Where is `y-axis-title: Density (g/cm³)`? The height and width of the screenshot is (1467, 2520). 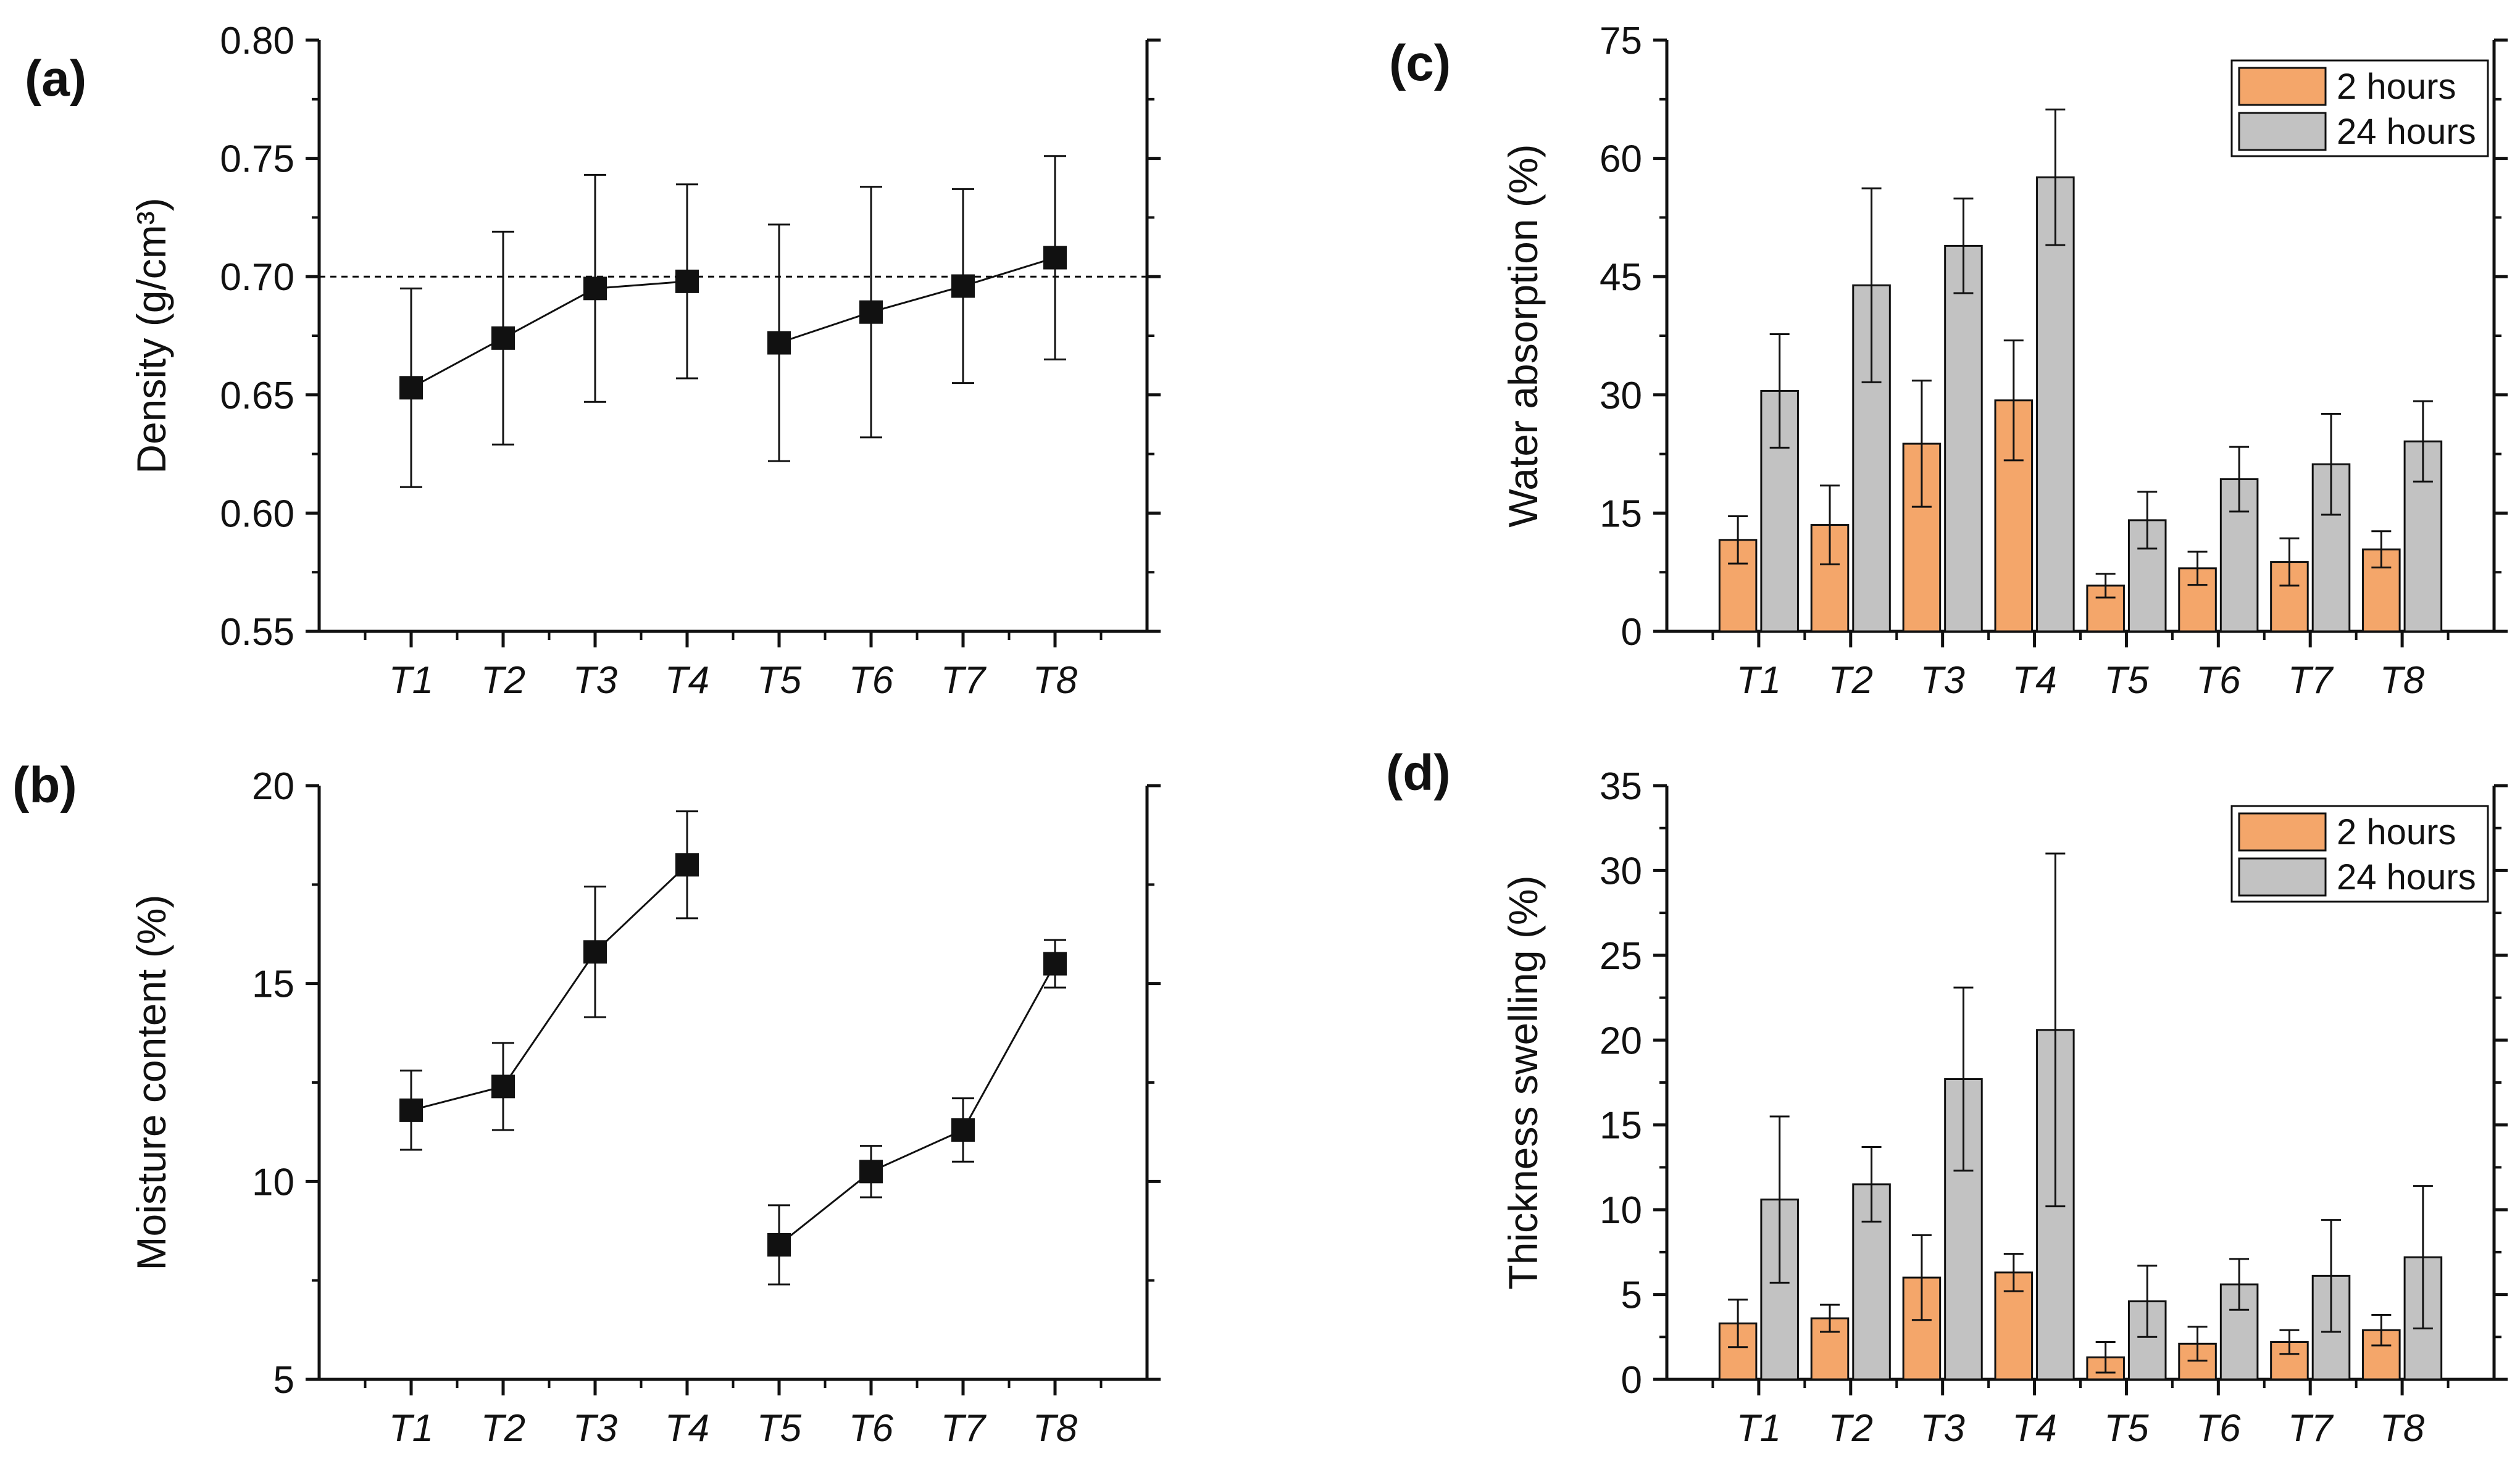
y-axis-title: Density (g/cm³) is located at coordinates (151, 335).